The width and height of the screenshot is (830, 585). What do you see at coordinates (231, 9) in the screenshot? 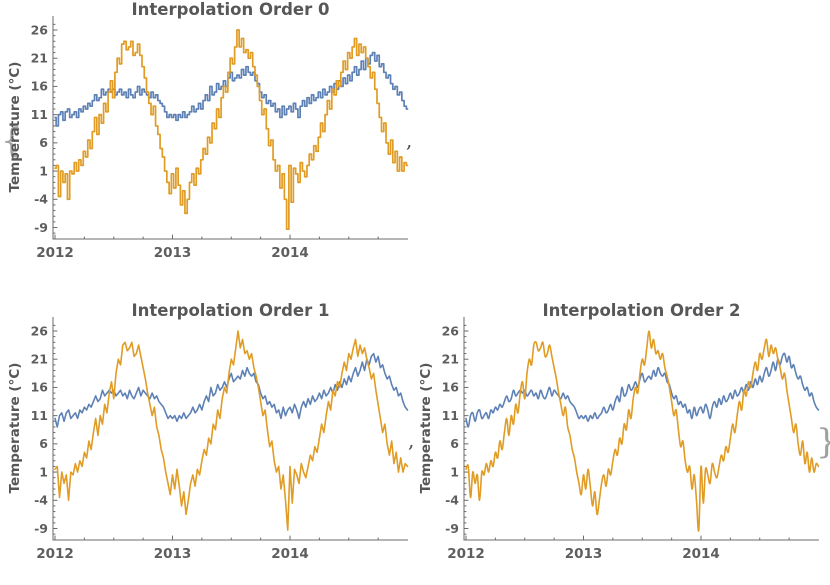
I see `chart-title: Interpolation Order 0` at bounding box center [231, 9].